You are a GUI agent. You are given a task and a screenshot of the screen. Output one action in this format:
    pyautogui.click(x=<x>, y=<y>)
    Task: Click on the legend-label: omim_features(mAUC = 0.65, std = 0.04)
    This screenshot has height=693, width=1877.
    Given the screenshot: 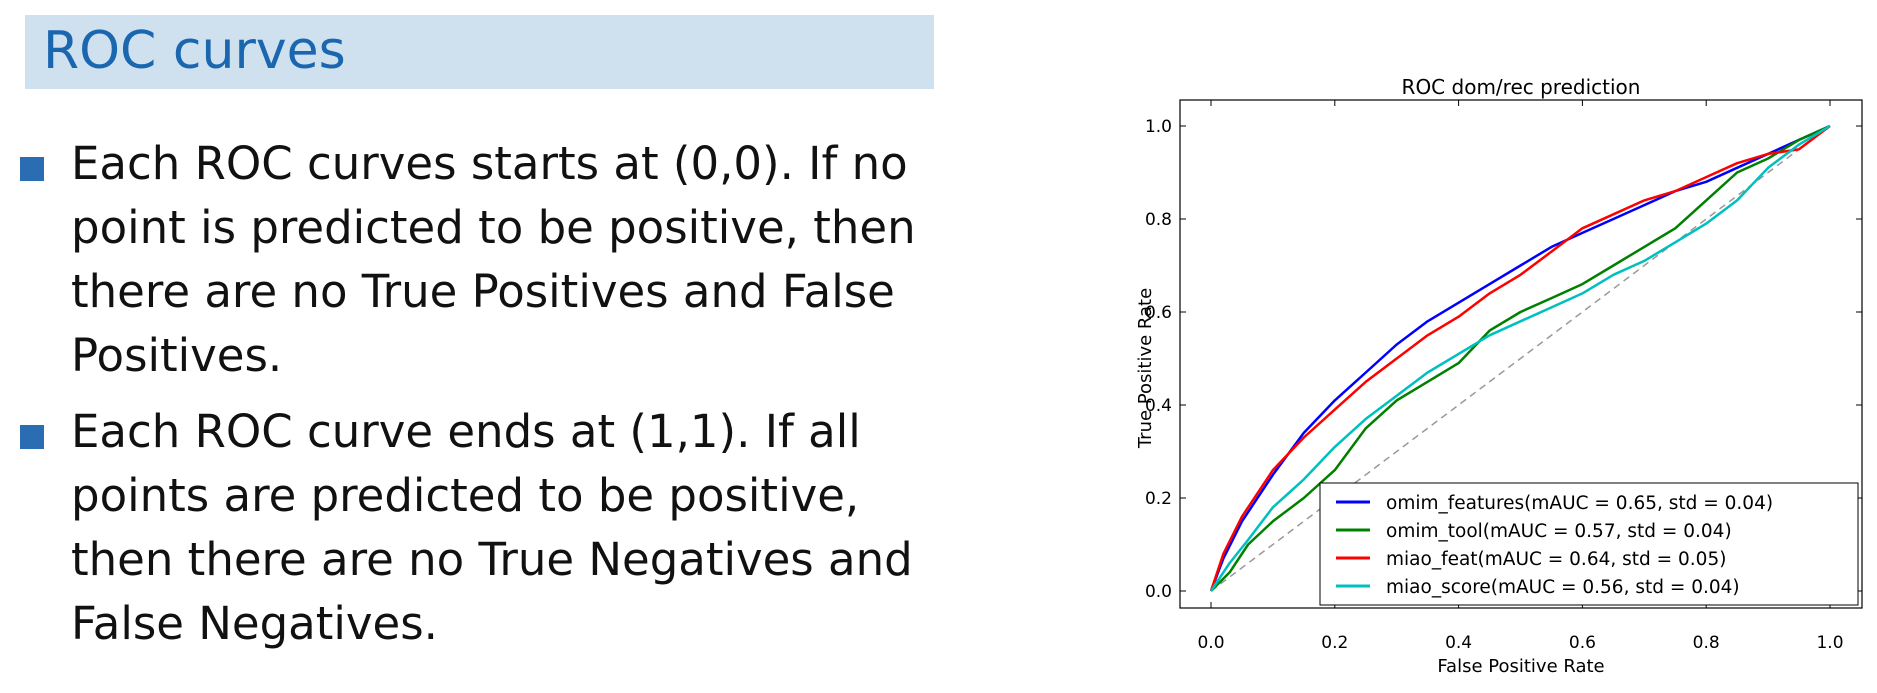 What is the action you would take?
    pyautogui.click(x=1579, y=503)
    